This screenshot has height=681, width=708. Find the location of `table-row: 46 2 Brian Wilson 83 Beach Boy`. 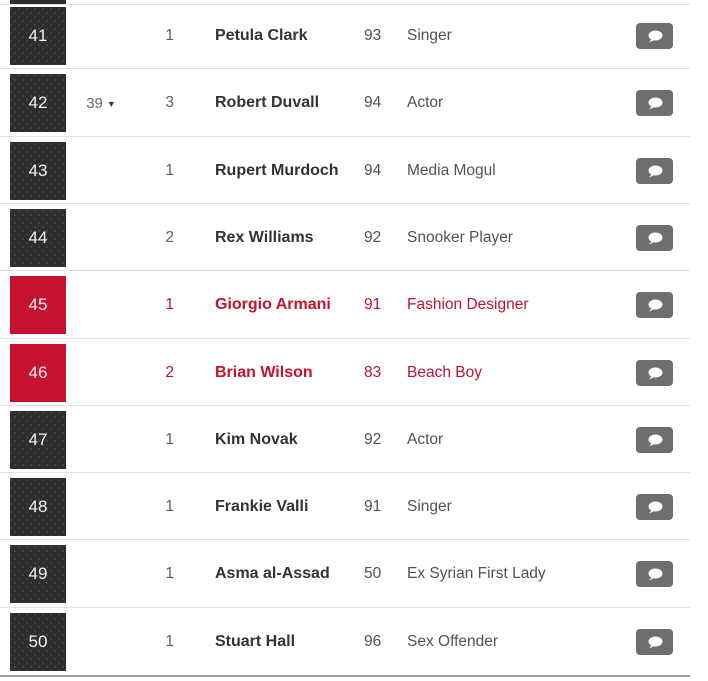

table-row: 46 2 Brian Wilson 83 Beach Boy is located at coordinates (350, 373).